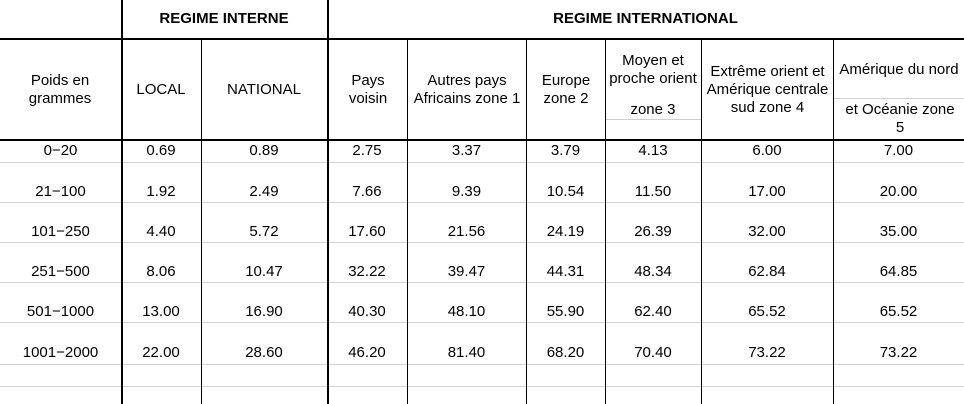 The width and height of the screenshot is (964, 404). What do you see at coordinates (60, 191) in the screenshot?
I see `cell-poids: 21−100` at bounding box center [60, 191].